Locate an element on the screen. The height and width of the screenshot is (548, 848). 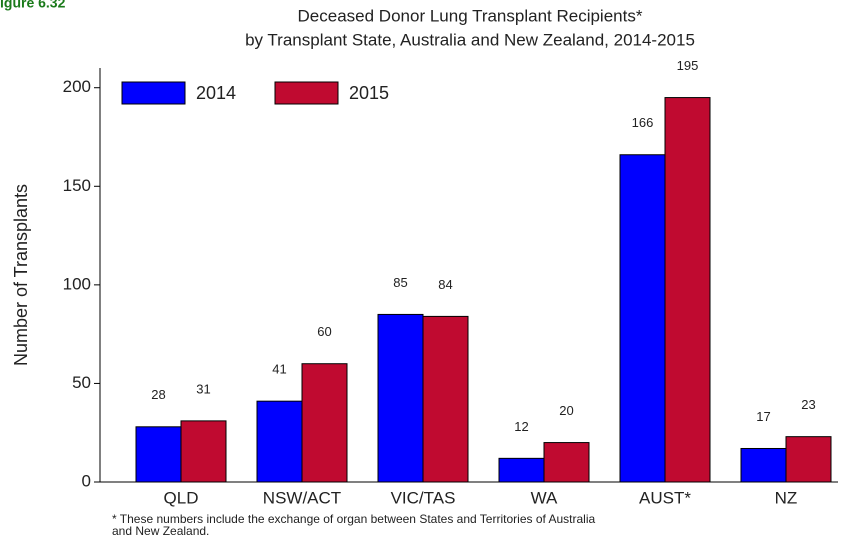
y-axis-label: Number of Transplants is located at coordinates (21, 275).